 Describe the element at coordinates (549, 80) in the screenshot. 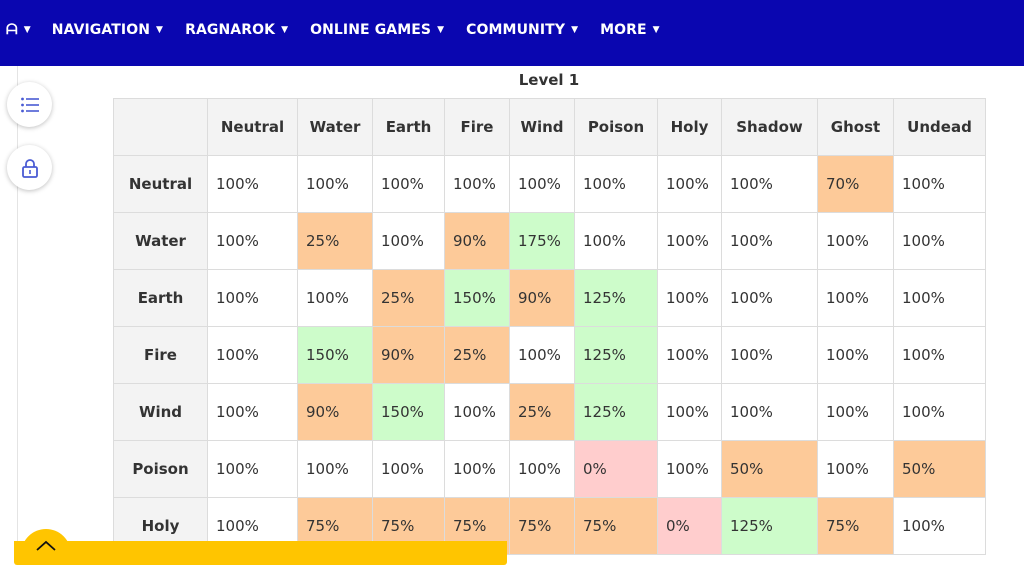

I see `level-title: Level 1` at that location.